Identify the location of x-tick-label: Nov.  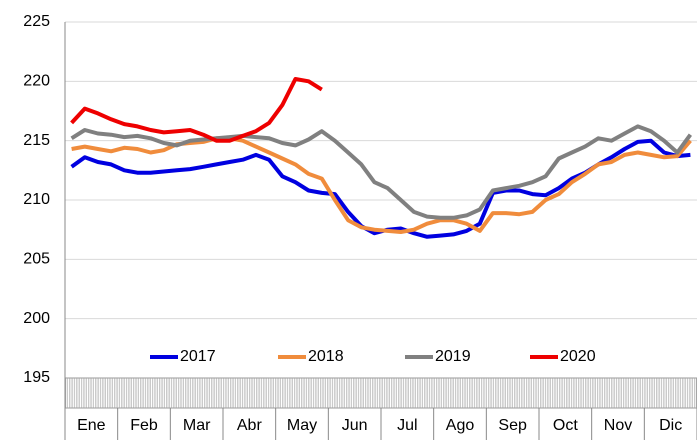
(618, 425).